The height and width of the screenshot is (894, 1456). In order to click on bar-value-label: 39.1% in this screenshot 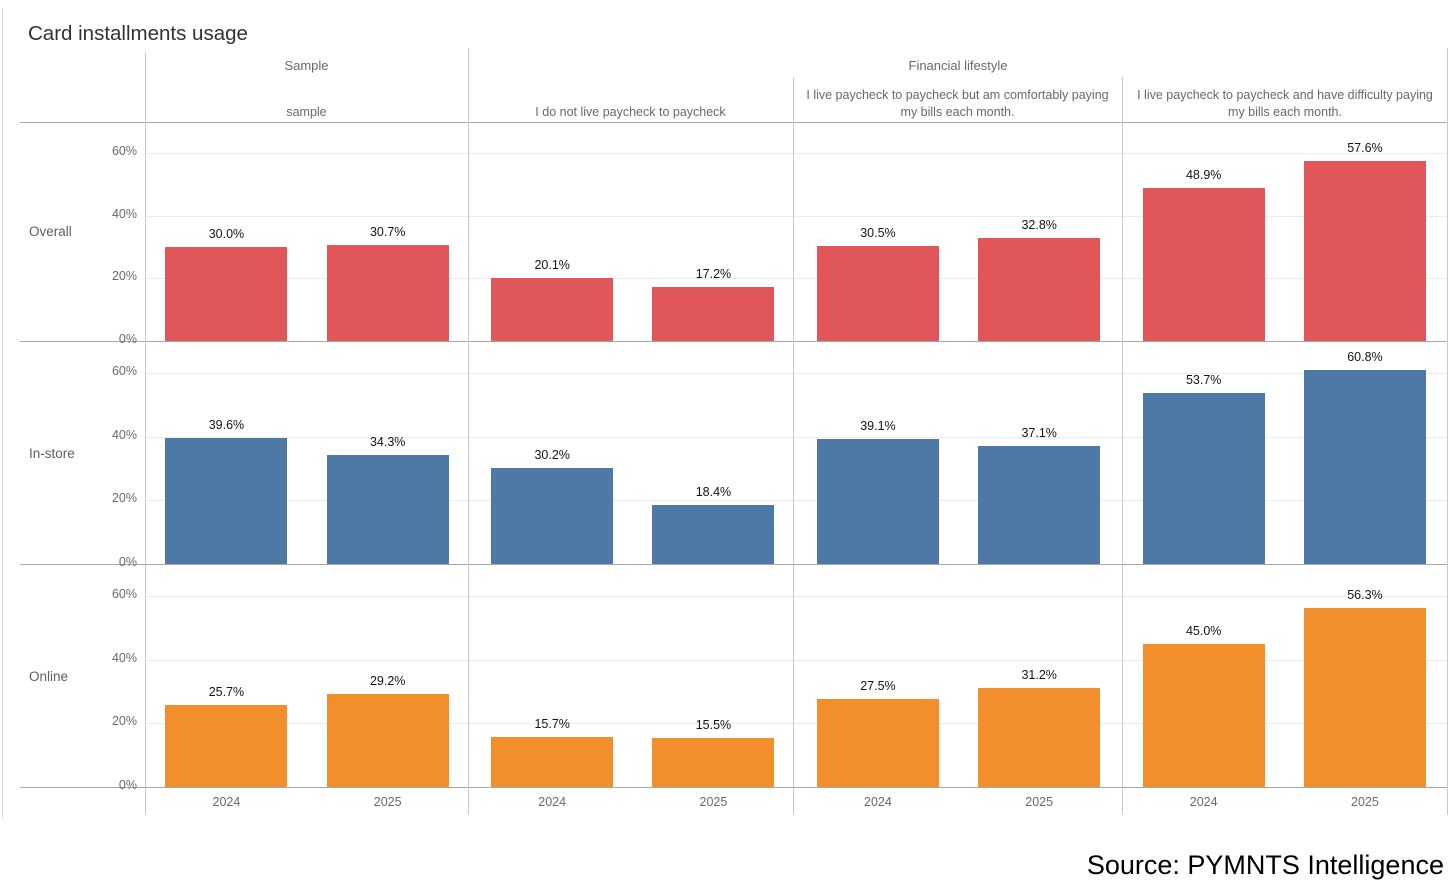, I will do `click(878, 426)`.